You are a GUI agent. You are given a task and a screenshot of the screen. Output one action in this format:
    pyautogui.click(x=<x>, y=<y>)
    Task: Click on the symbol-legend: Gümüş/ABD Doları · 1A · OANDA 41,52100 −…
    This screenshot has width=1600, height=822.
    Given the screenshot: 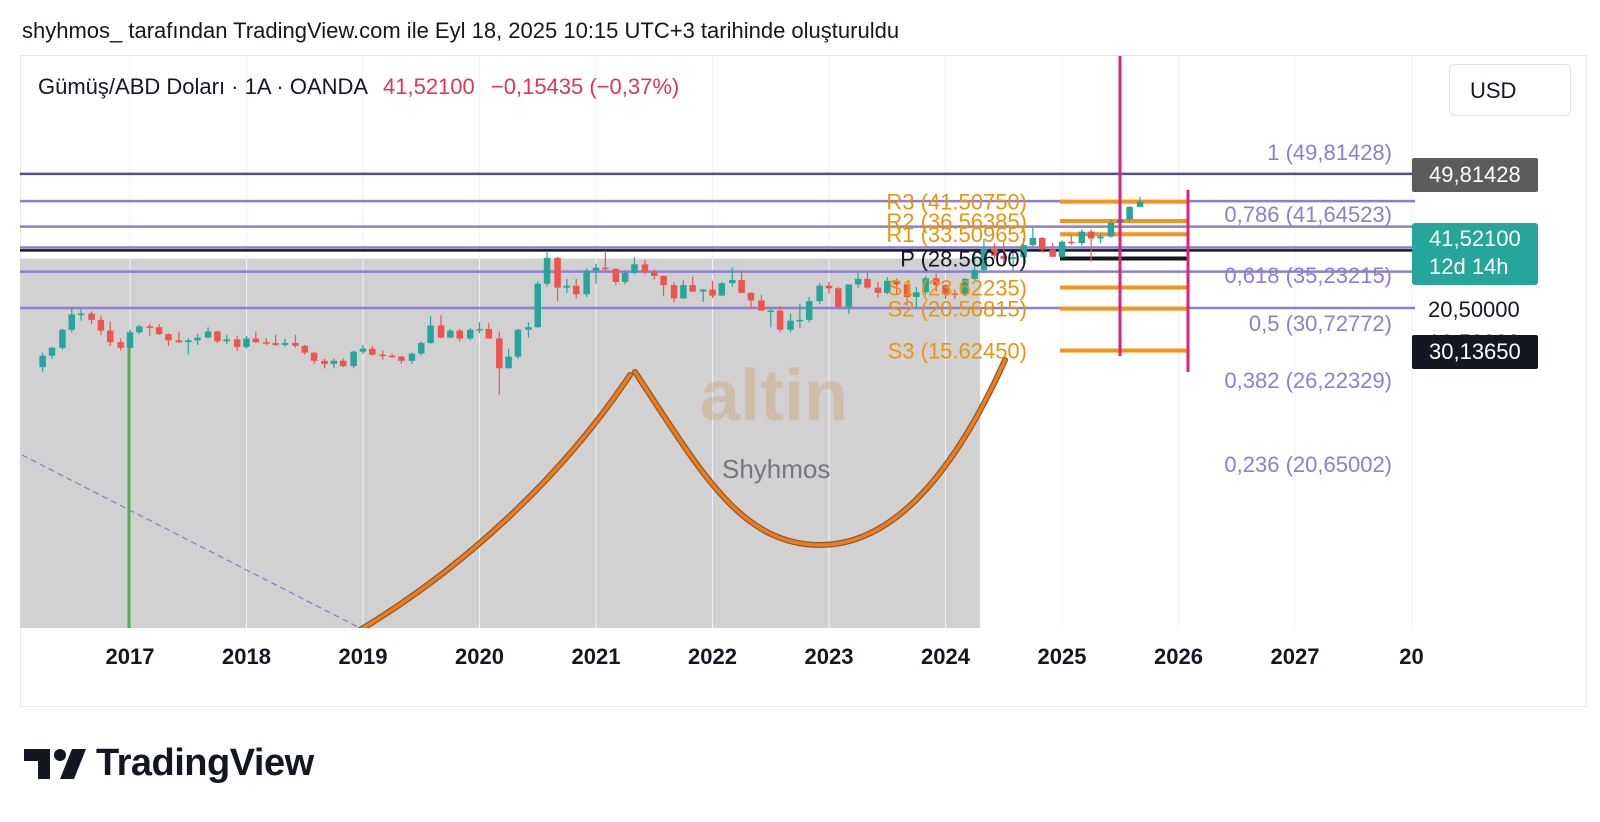 What is the action you would take?
    pyautogui.click(x=358, y=87)
    